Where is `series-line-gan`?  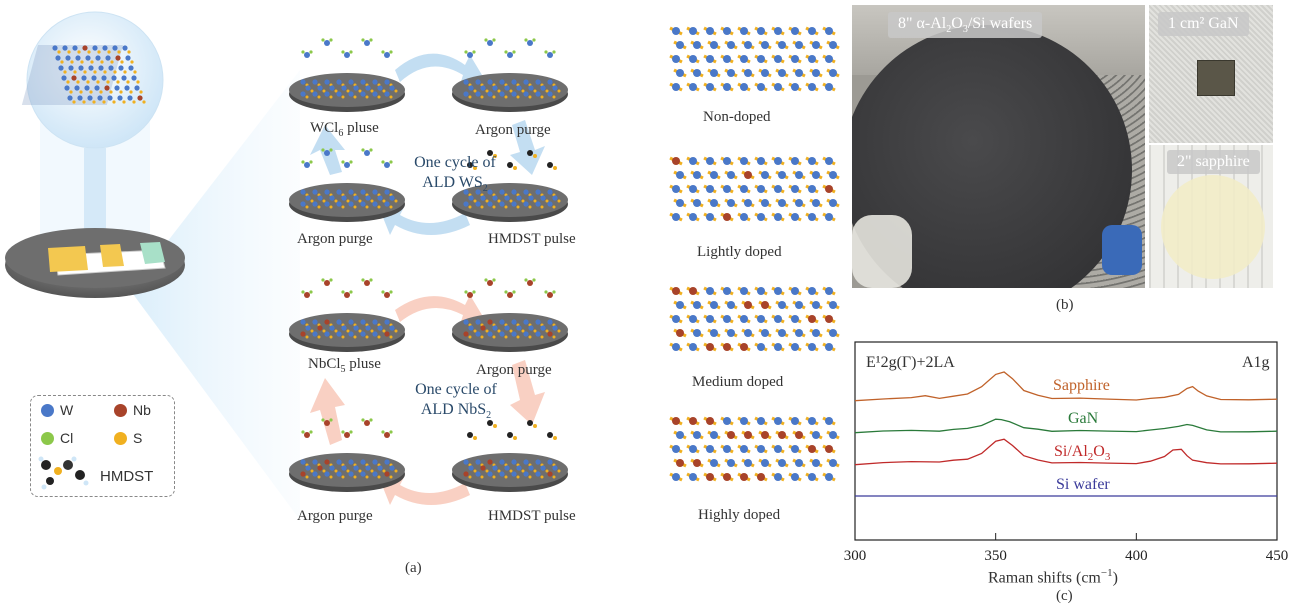
series-line-gan is located at coordinates (1066, 426).